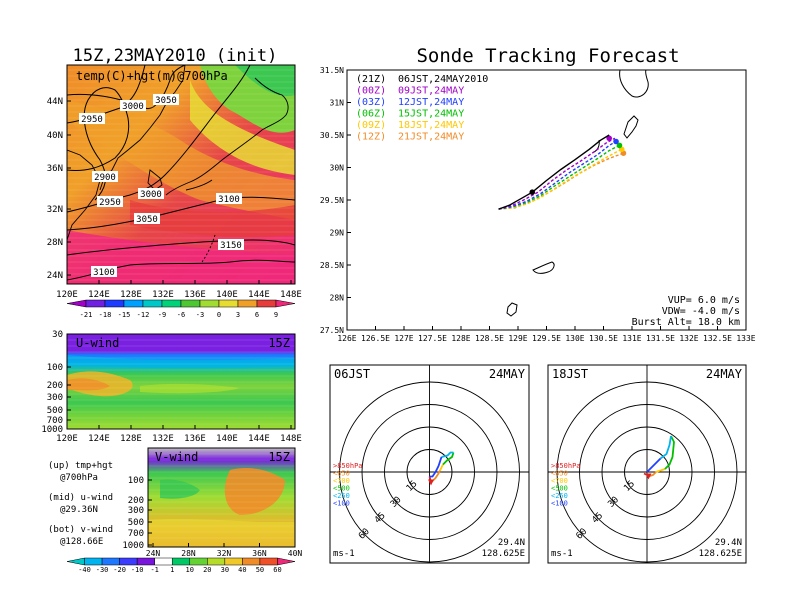 The height and width of the screenshot is (616, 792). What do you see at coordinates (431, 102) in the screenshot?
I see `legend-time: 12JST,24MAY` at bounding box center [431, 102].